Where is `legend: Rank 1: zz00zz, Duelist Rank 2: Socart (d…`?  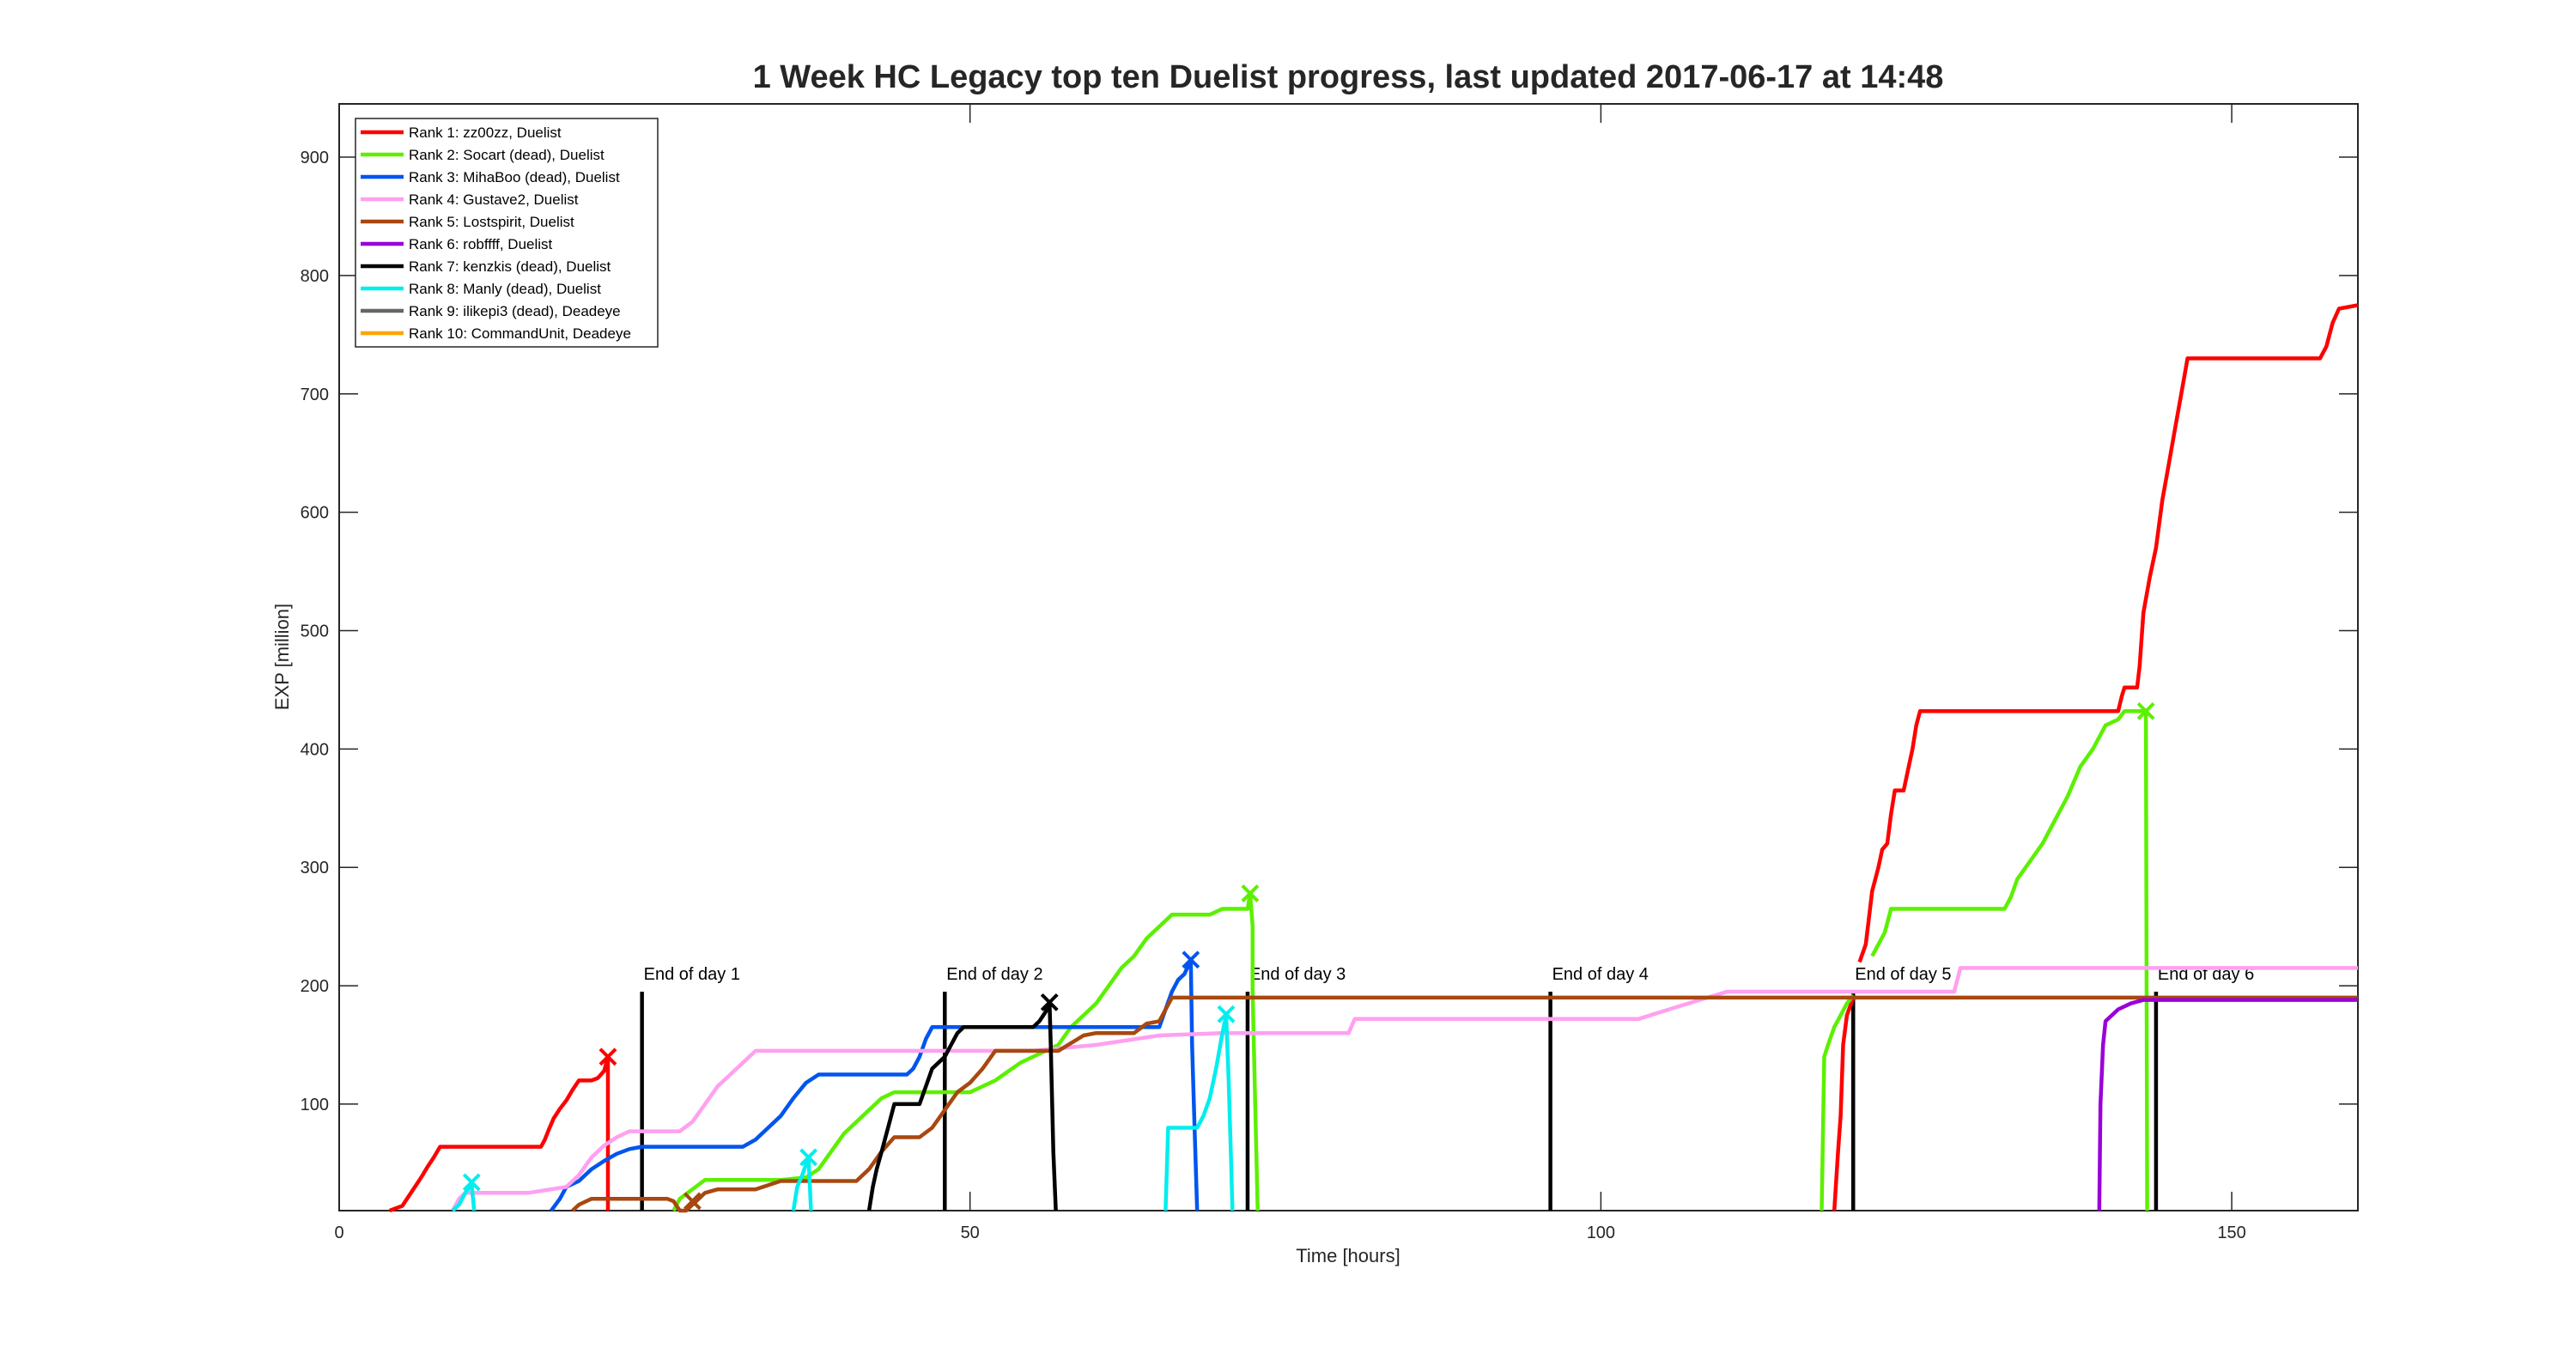 legend: Rank 1: zz00zz, Duelist Rank 2: Socart (d… is located at coordinates (507, 233).